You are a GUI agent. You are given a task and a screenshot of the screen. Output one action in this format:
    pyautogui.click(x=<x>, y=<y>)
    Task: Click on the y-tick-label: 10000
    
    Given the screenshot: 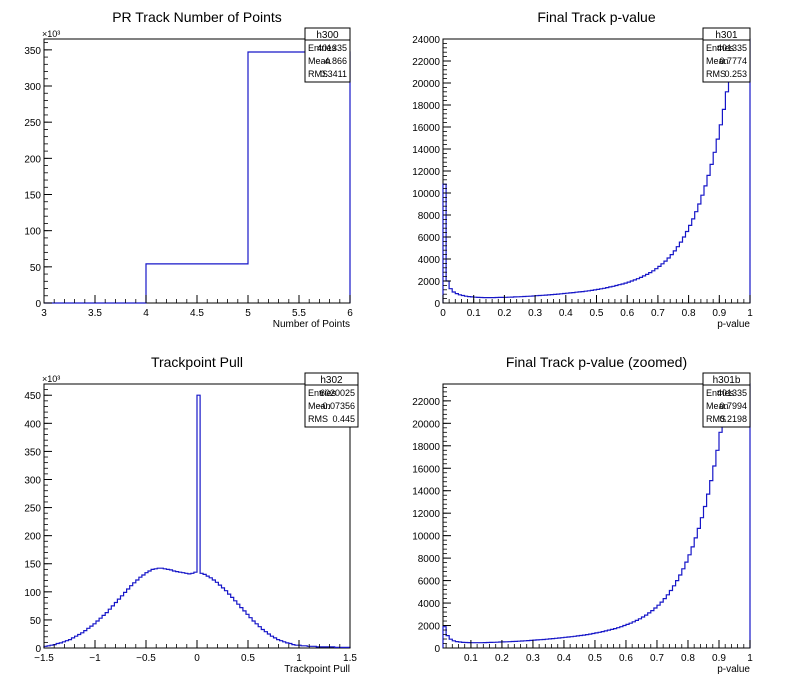 What is the action you would take?
    pyautogui.click(x=426, y=537)
    